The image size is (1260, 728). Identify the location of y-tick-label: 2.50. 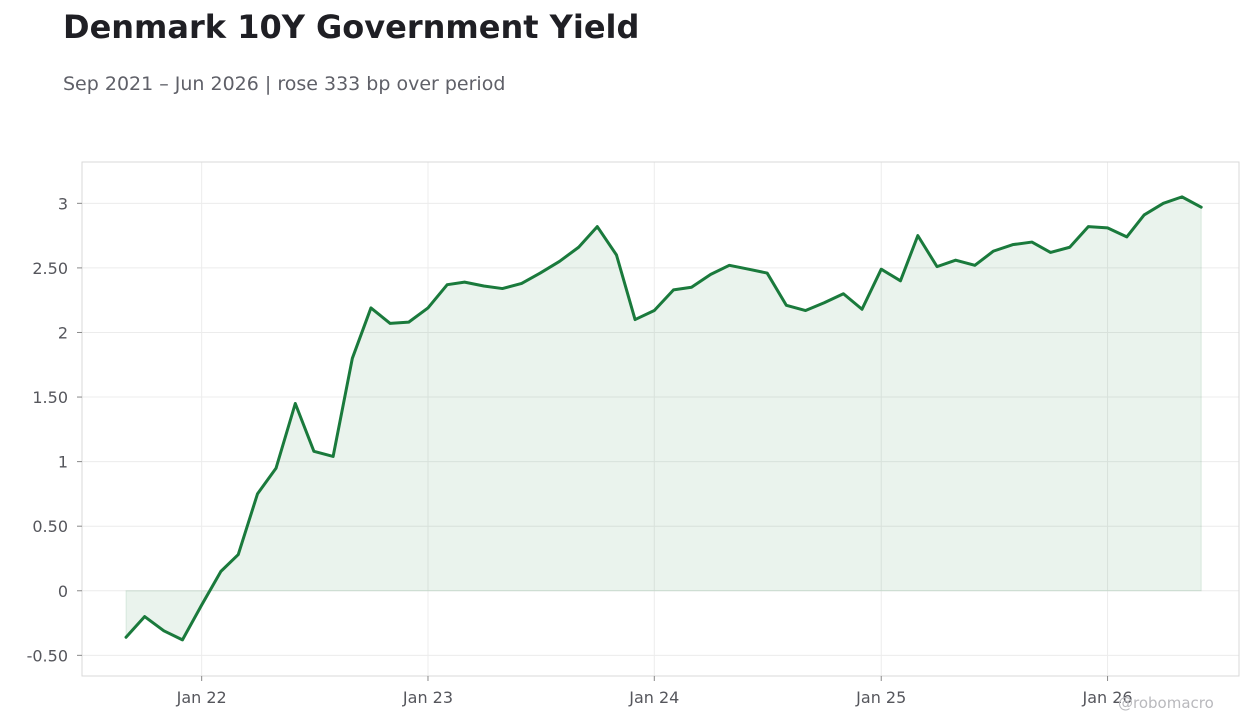
(50, 268).